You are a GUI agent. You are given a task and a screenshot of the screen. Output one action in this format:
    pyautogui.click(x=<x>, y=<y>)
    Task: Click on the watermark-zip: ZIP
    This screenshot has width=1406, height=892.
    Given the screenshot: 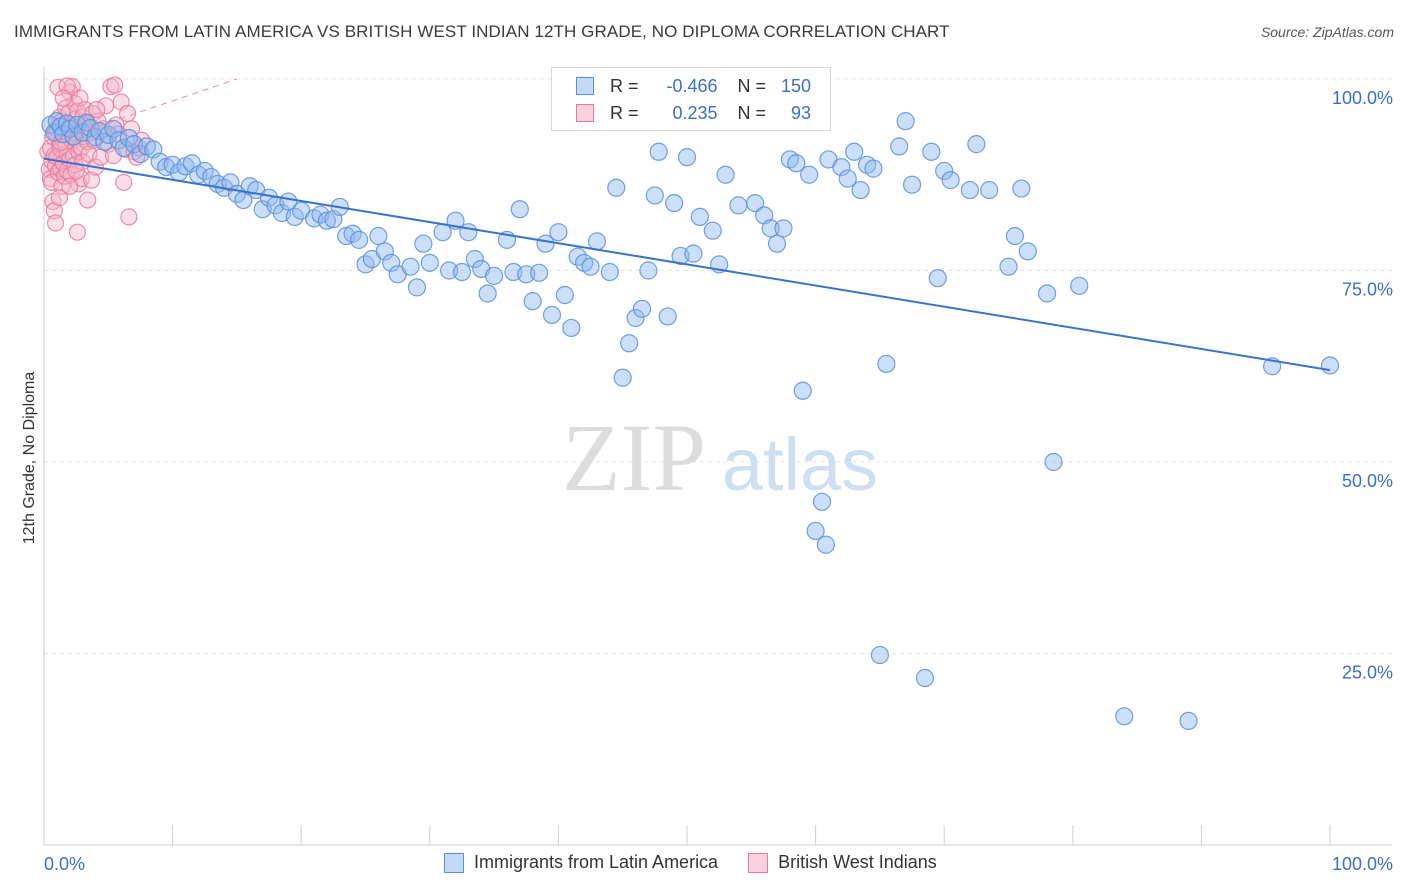 What is the action you would take?
    pyautogui.click(x=634, y=457)
    